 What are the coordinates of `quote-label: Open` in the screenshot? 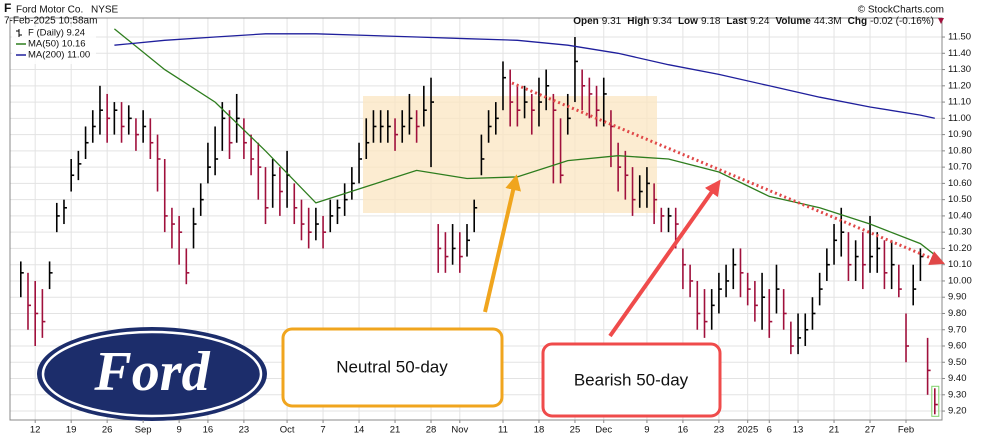 It's located at (586, 21).